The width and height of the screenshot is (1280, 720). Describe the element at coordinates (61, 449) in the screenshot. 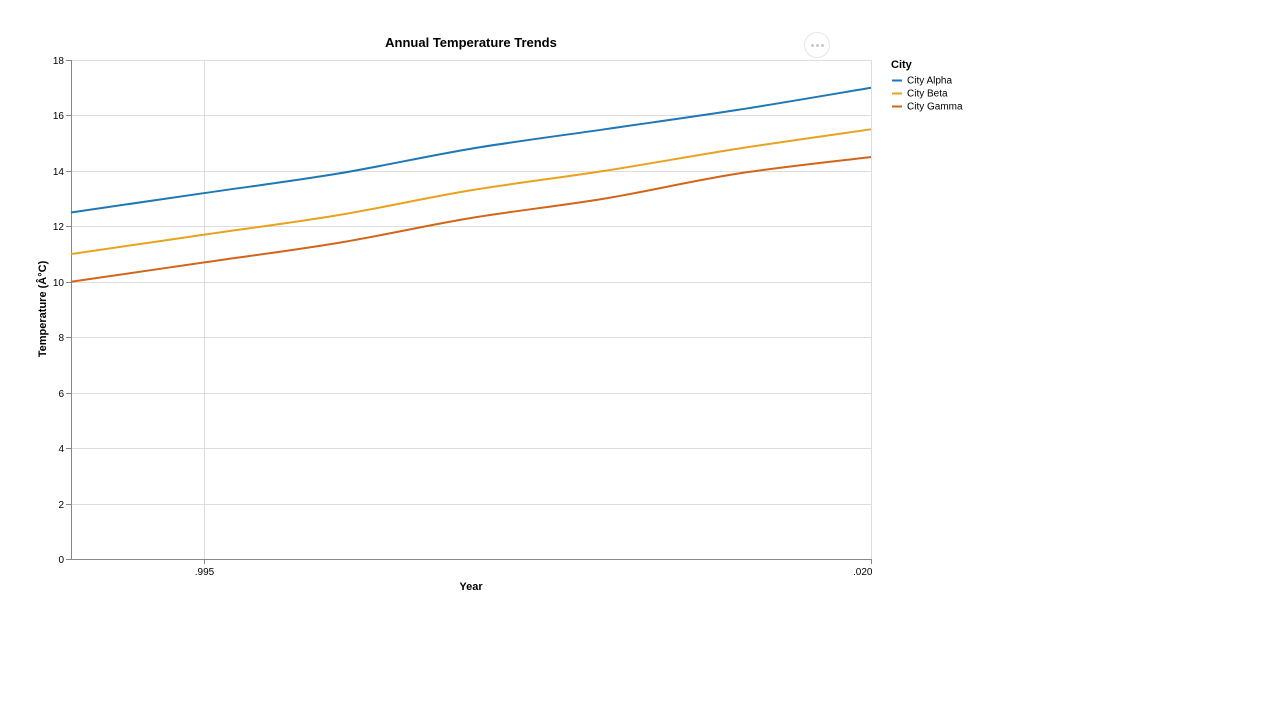

I see `y-tick-label: 4` at that location.